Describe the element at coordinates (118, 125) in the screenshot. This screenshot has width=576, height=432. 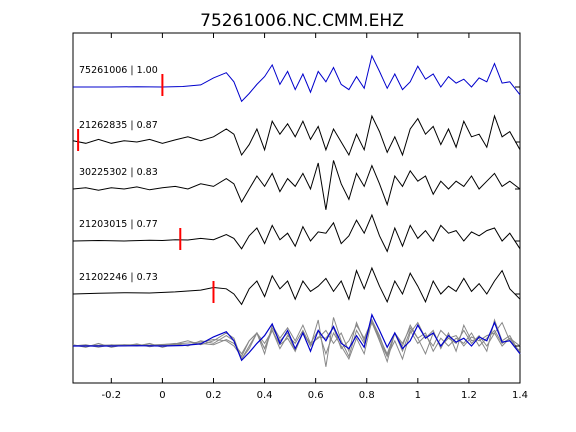
I see `trace-label: 21262835 | 0.87` at that location.